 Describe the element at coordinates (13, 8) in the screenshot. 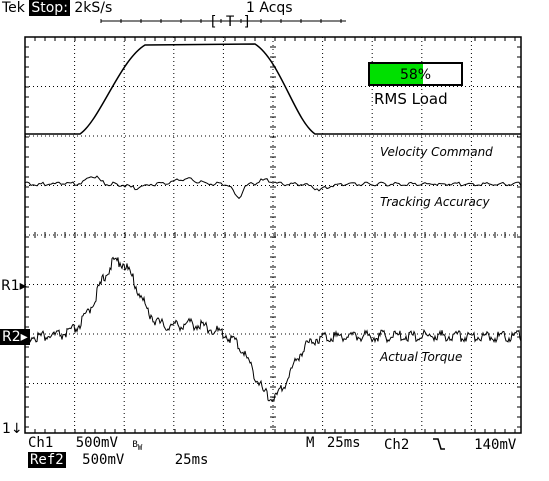

I see `brand-label: Tek` at that location.